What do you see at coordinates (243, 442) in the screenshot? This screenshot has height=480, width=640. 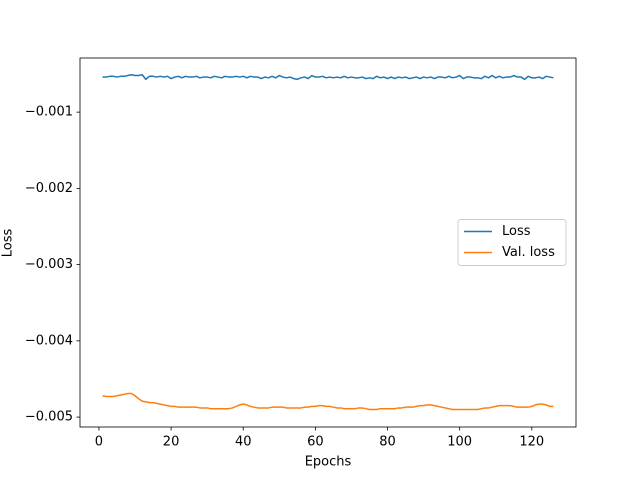 I see `x-tick-label: 40` at bounding box center [243, 442].